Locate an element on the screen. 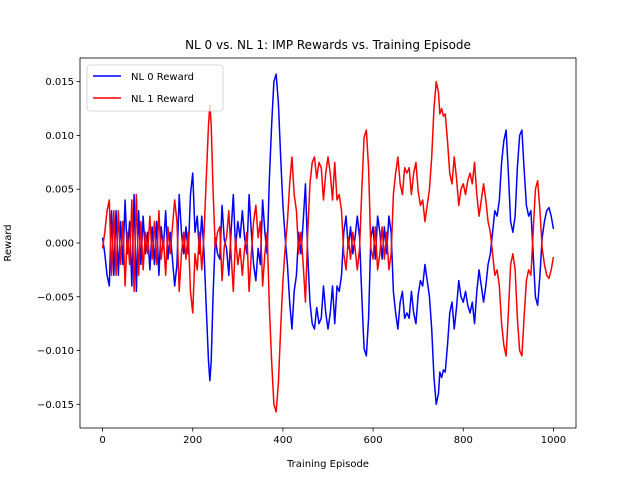 This screenshot has height=480, width=640. x-tick-label: 1000 is located at coordinates (553, 440).